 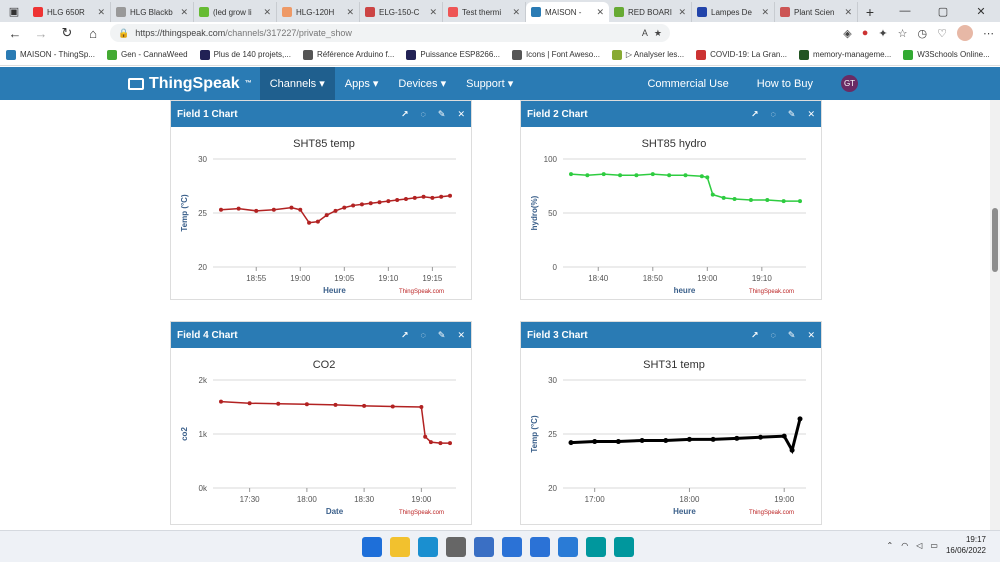 What do you see at coordinates (490, 84) in the screenshot?
I see `menu-item: Support ▾` at bounding box center [490, 84].